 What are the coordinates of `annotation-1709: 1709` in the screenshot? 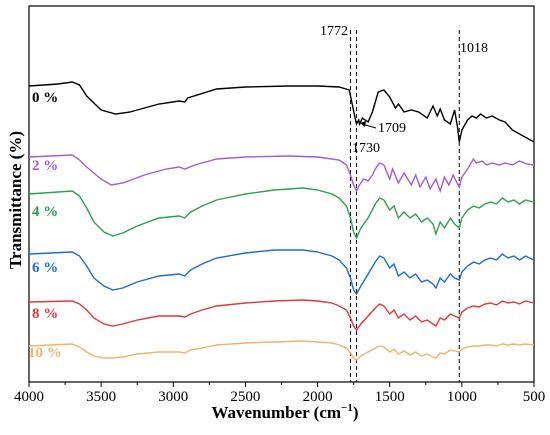 It's located at (392, 128).